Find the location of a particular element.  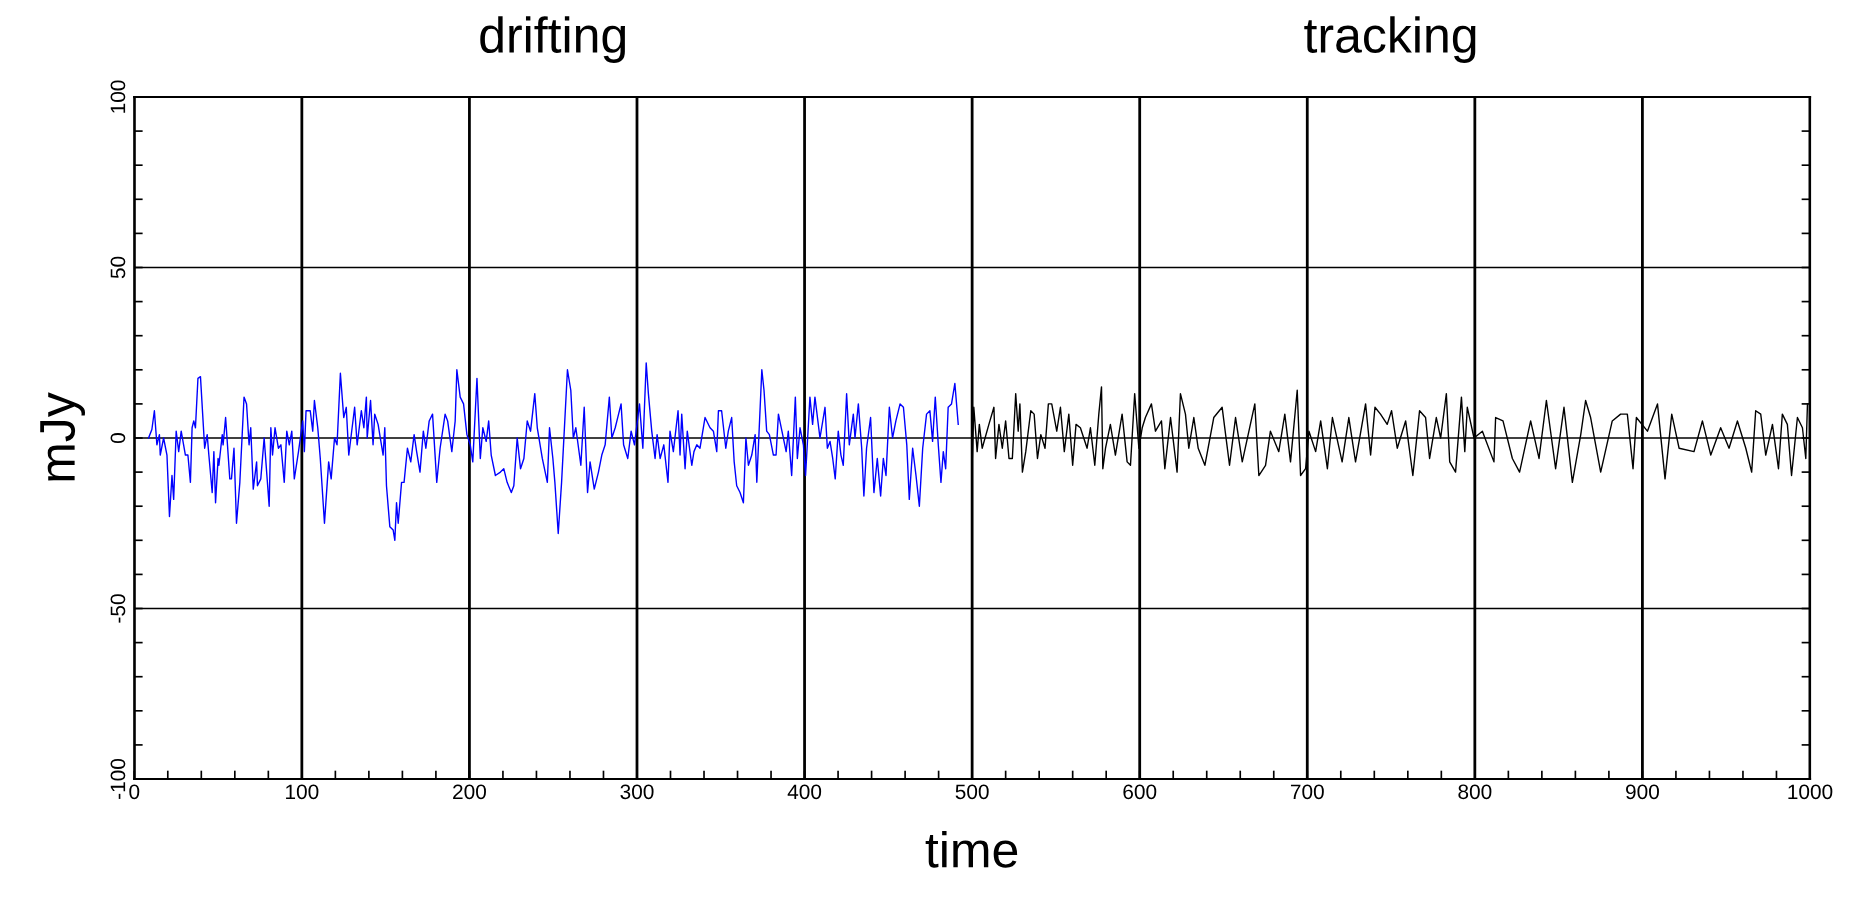

text: drifting is located at coordinates (553, 39).